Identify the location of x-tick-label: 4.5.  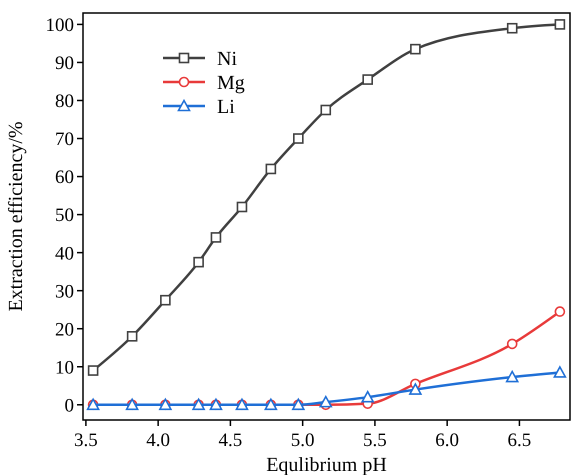
(230, 440).